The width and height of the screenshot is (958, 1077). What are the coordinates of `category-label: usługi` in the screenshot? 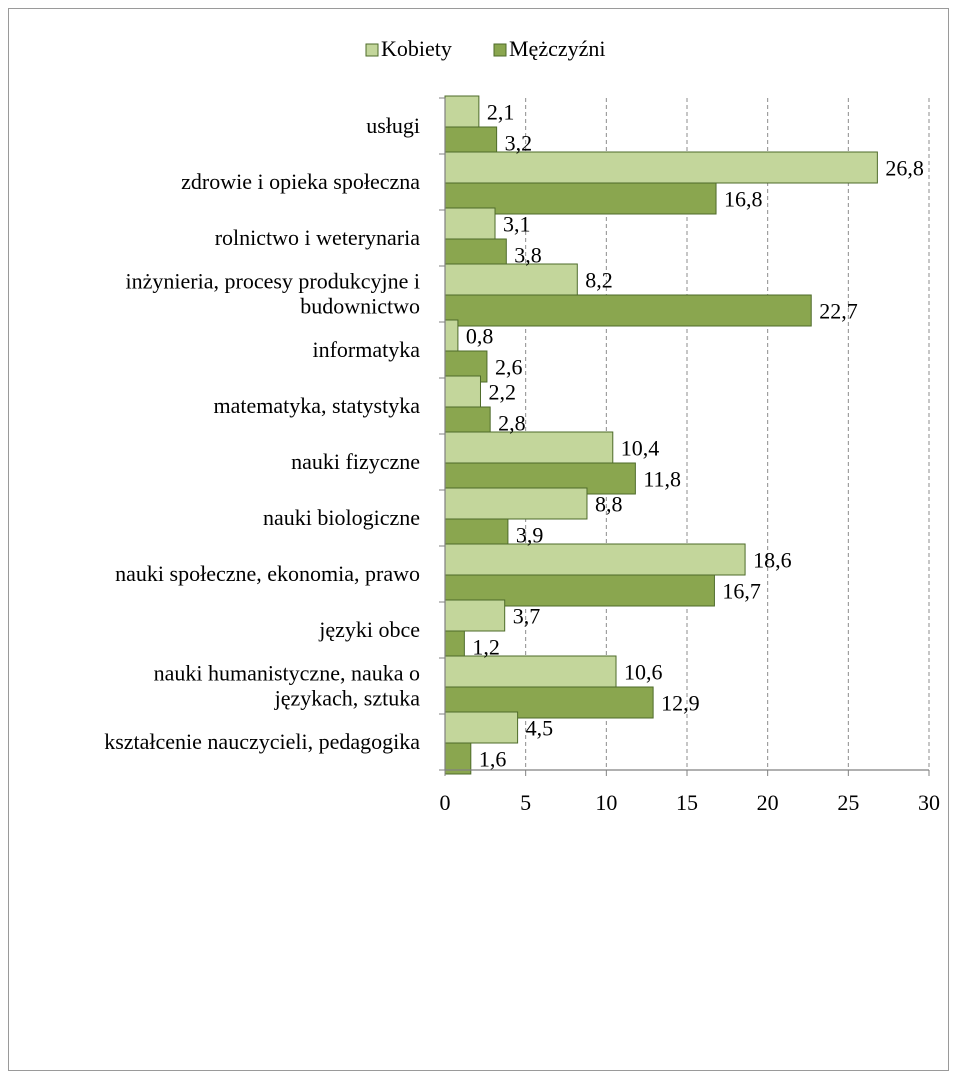 It's located at (393, 125).